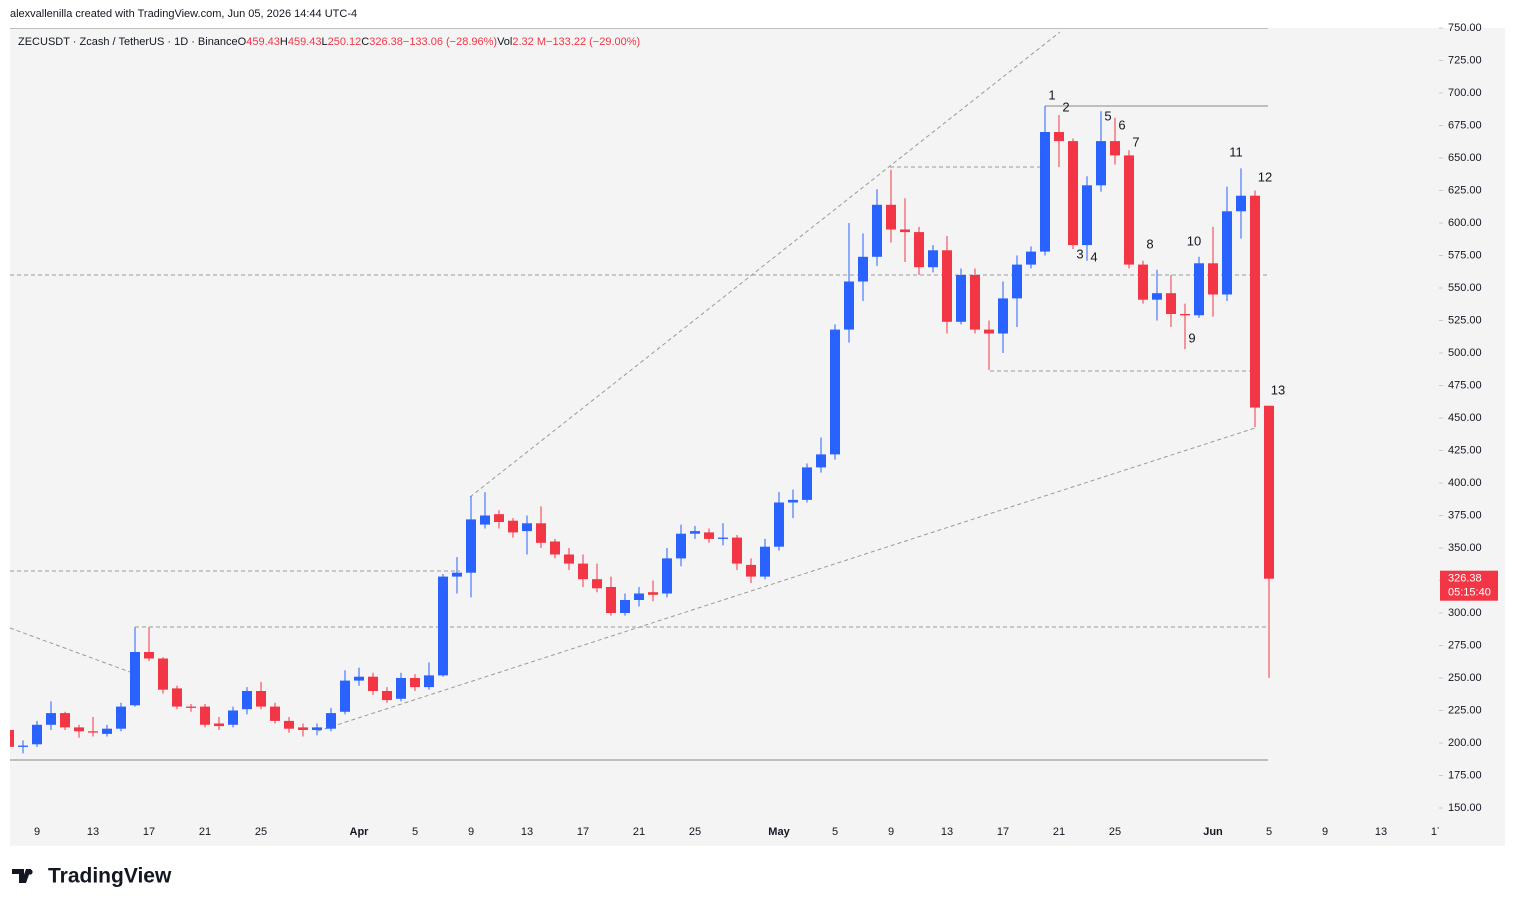 The image size is (1515, 911). Describe the element at coordinates (1465, 190) in the screenshot. I see `y-tick-label: 625.00` at that location.